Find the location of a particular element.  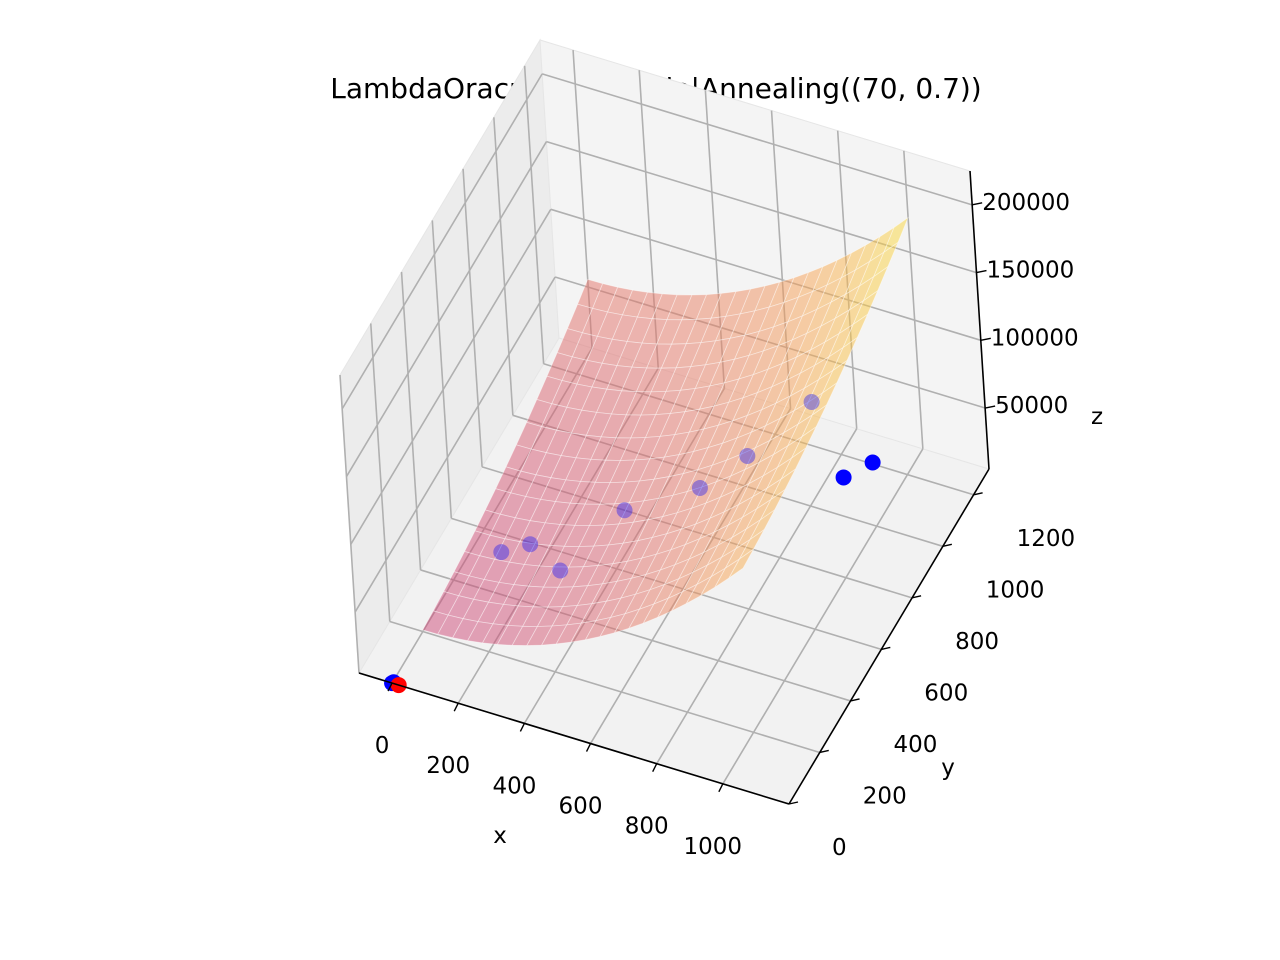

y-tick-label: 200 is located at coordinates (885, 797).